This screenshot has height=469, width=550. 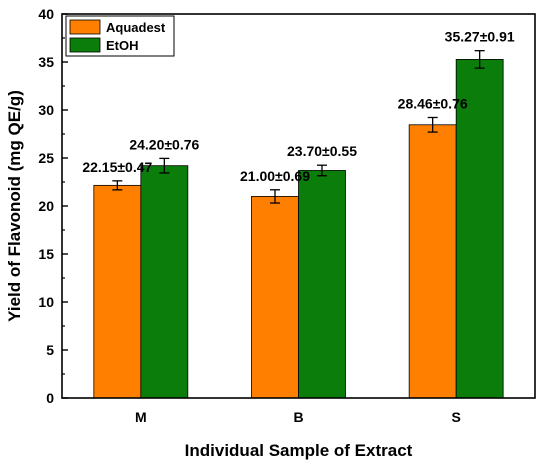 I want to click on data-label: 23.70±0.55, so click(x=322, y=151).